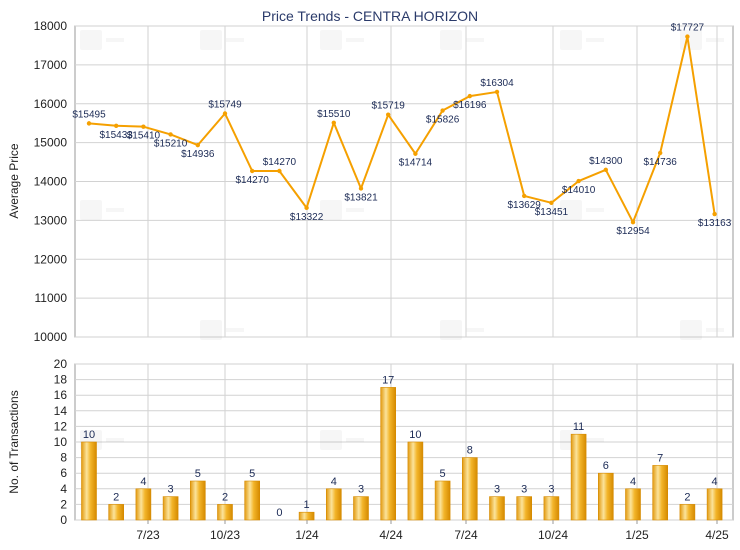 The image size is (740, 550). Describe the element at coordinates (171, 143) in the screenshot. I see `price-data-label: $15210` at that location.